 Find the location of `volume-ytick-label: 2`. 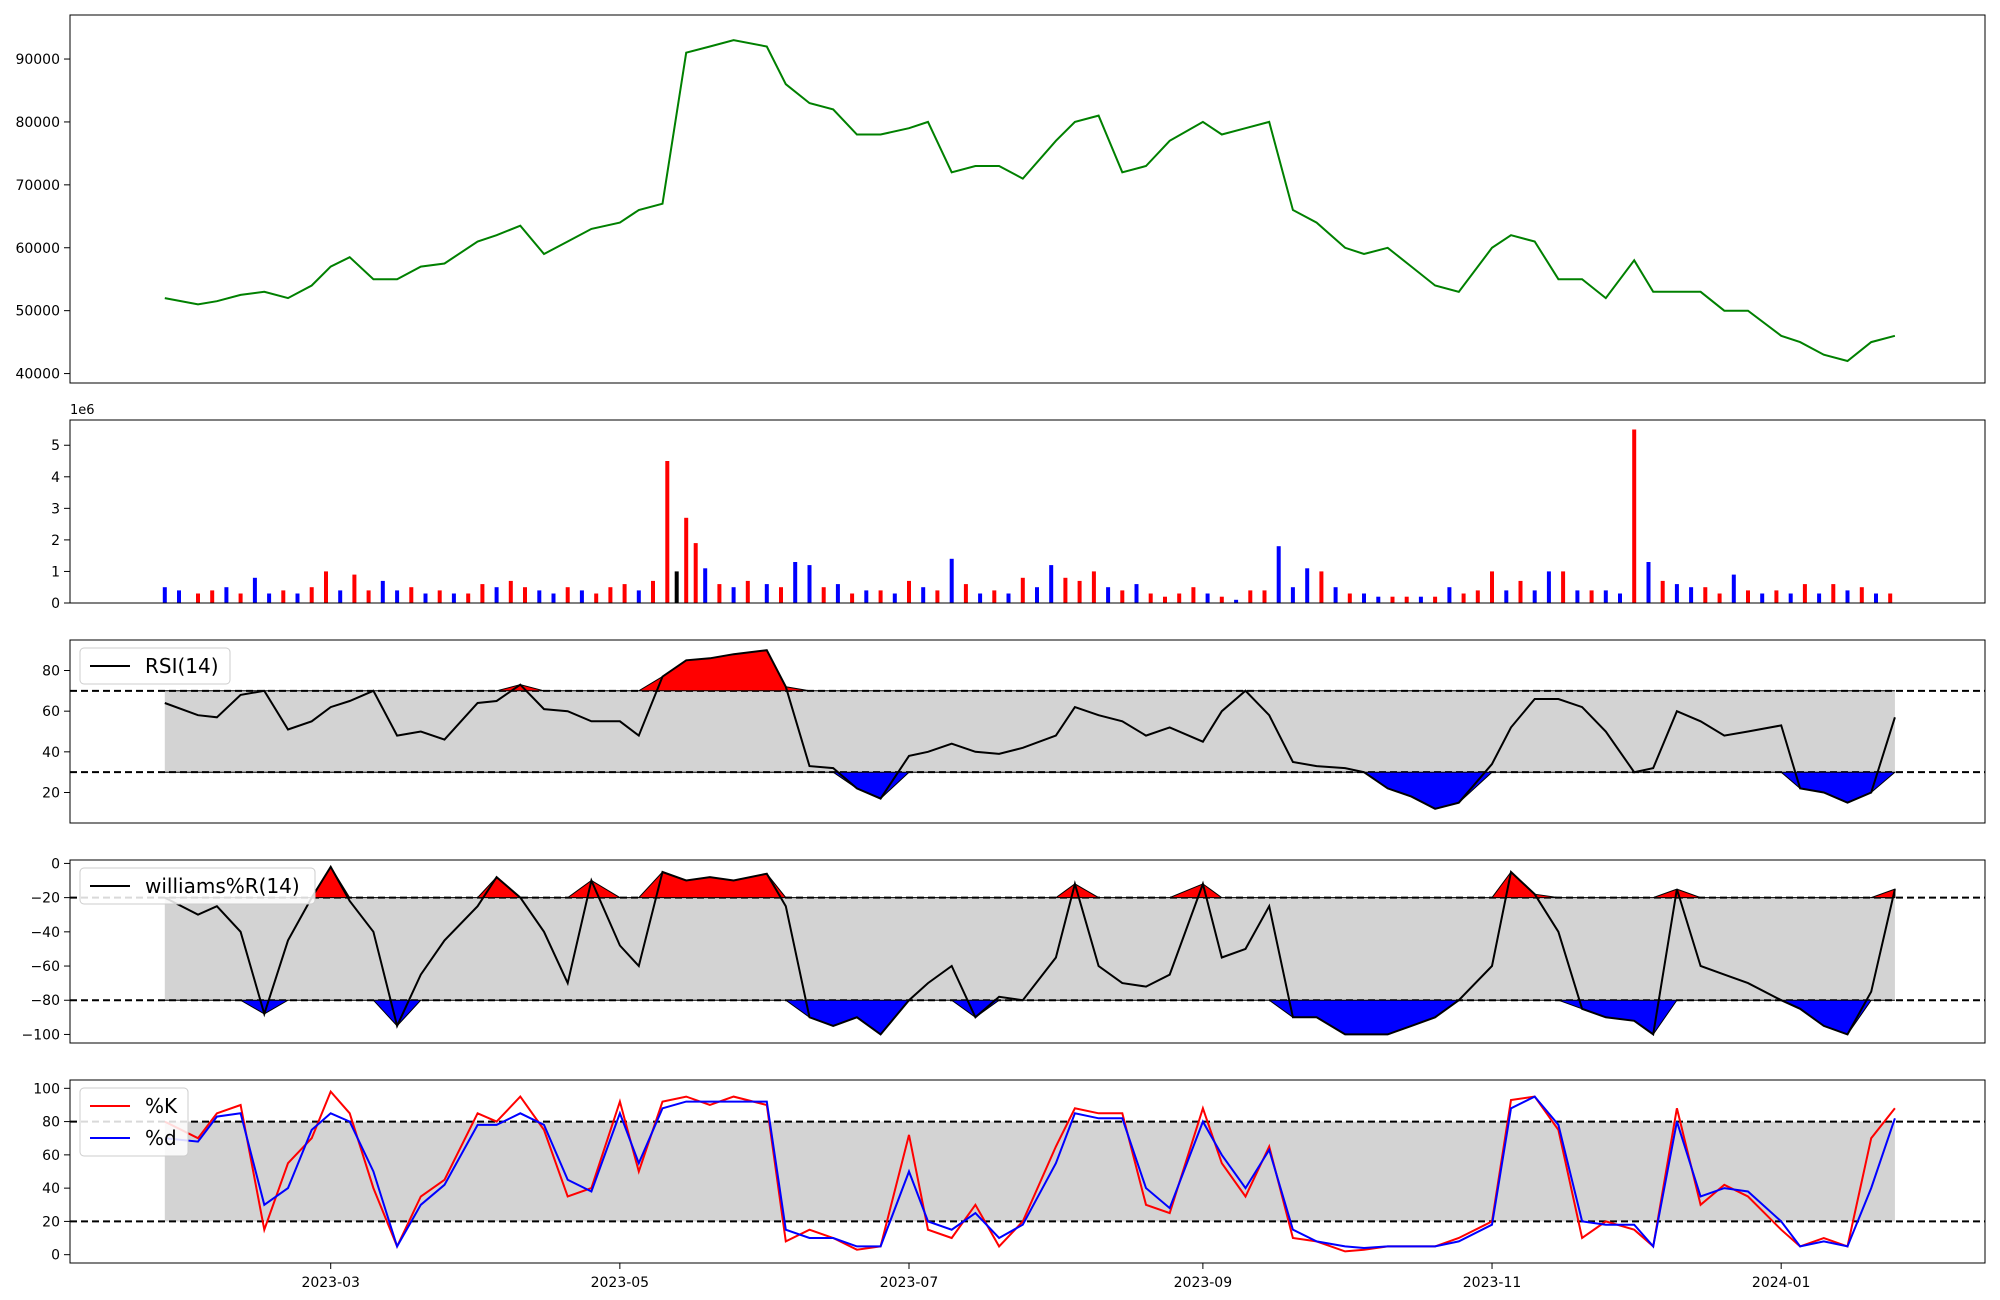

volume-ytick-label: 2 is located at coordinates (55, 541).